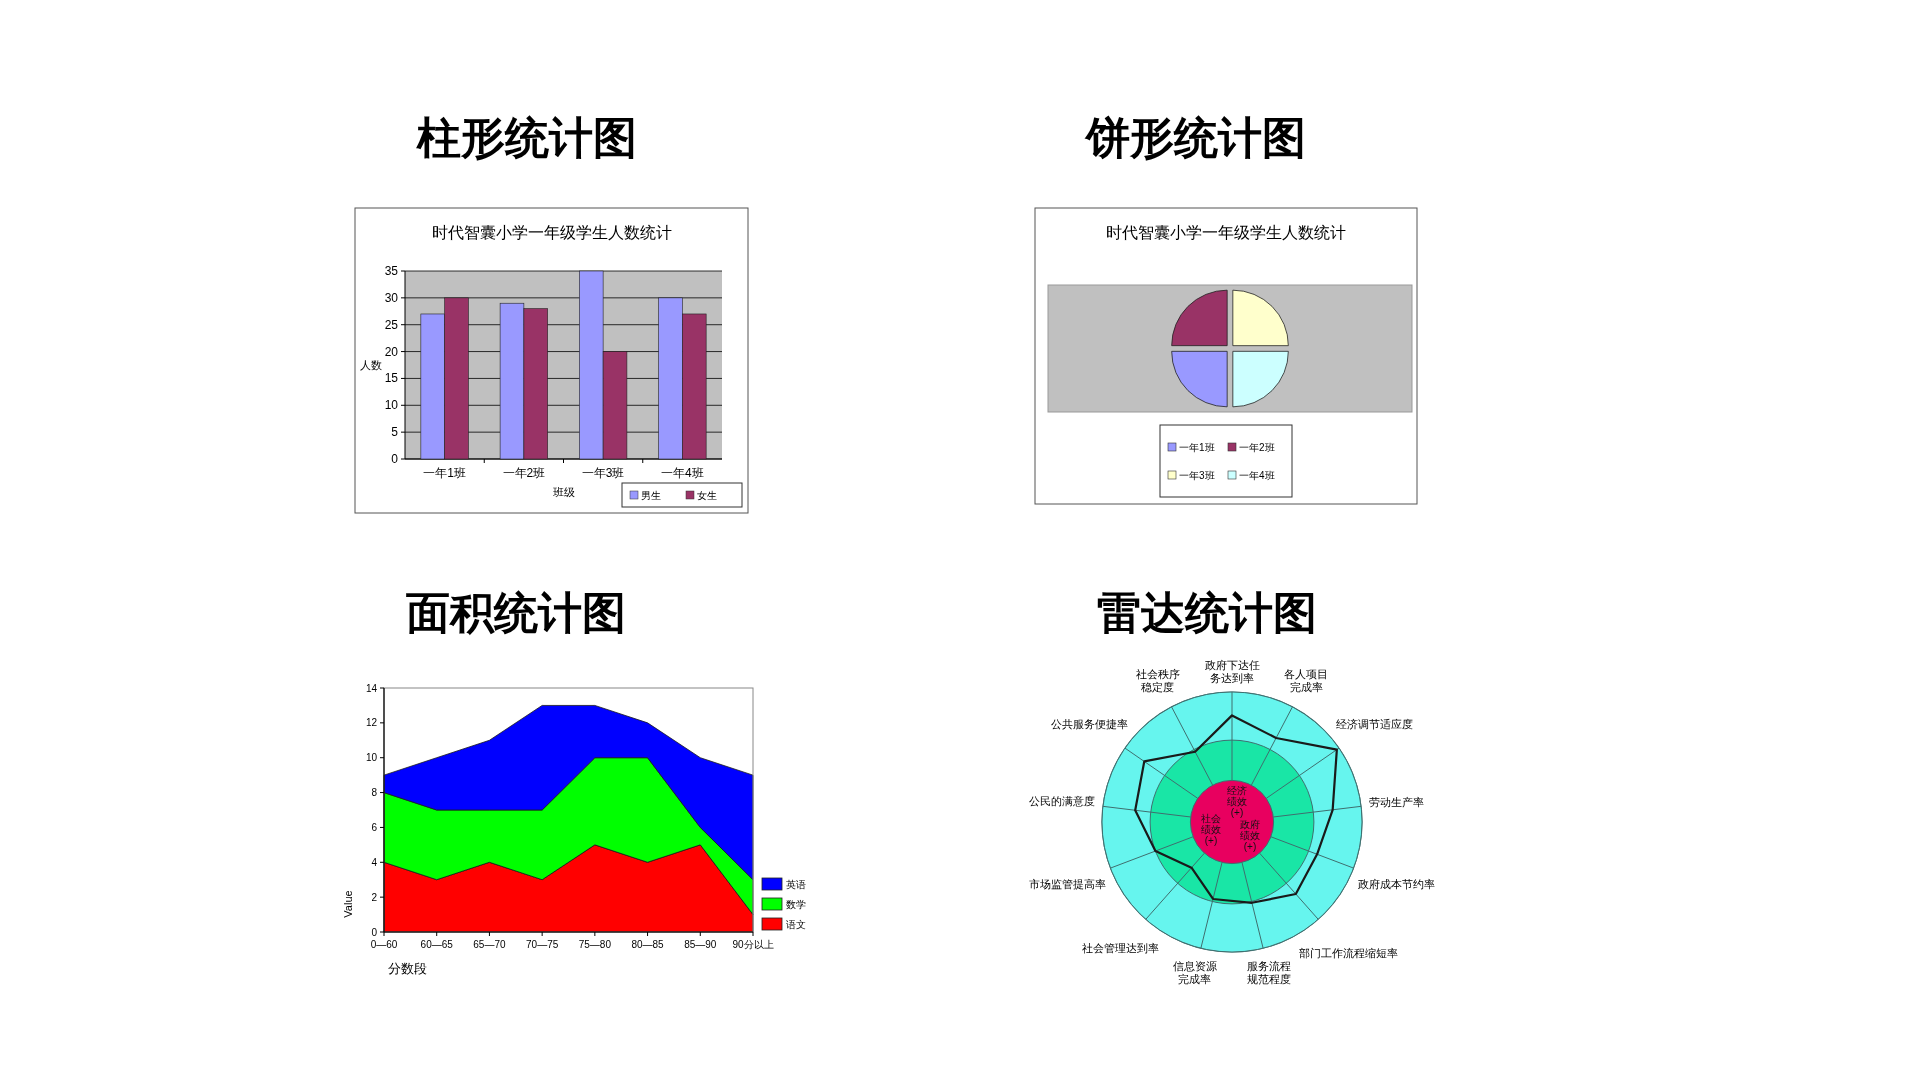  What do you see at coordinates (700, 944) in the screenshot?
I see `x-tick-label: 85—90` at bounding box center [700, 944].